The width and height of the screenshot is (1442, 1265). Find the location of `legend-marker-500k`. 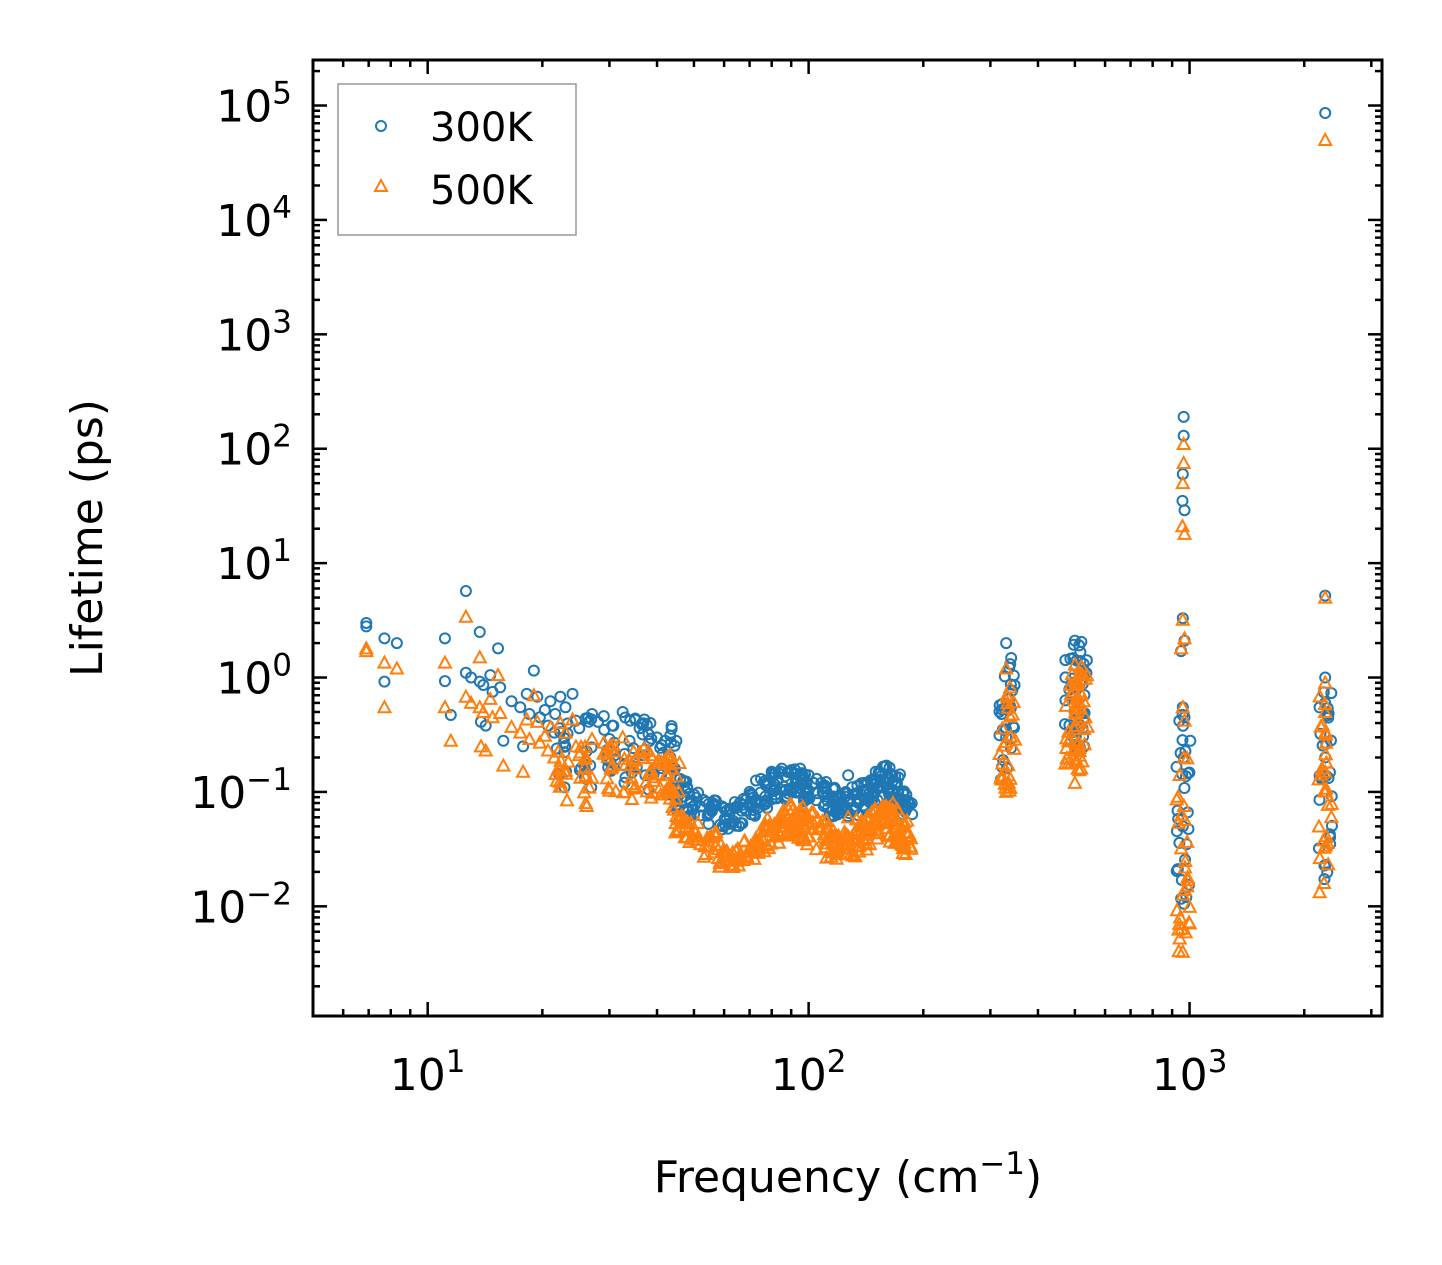

legend-marker-500k is located at coordinates (381, 184).